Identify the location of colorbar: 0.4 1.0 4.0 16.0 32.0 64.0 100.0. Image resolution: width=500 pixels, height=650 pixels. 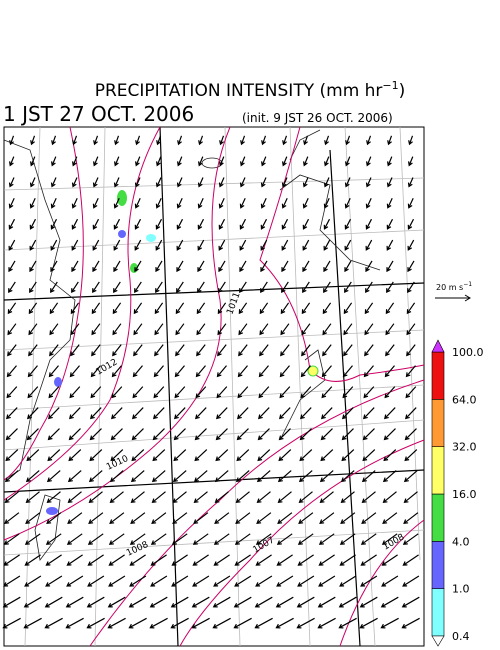
(457, 493).